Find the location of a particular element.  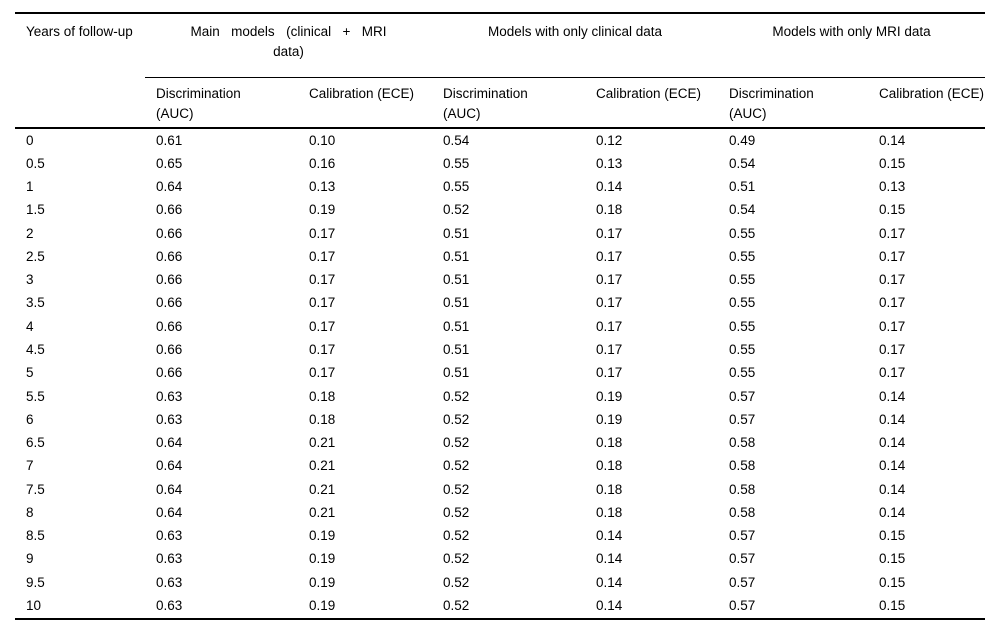

table-row: 4.5 0.66 0.17 0.51 0.17 0.55 0.17 is located at coordinates (500, 349).